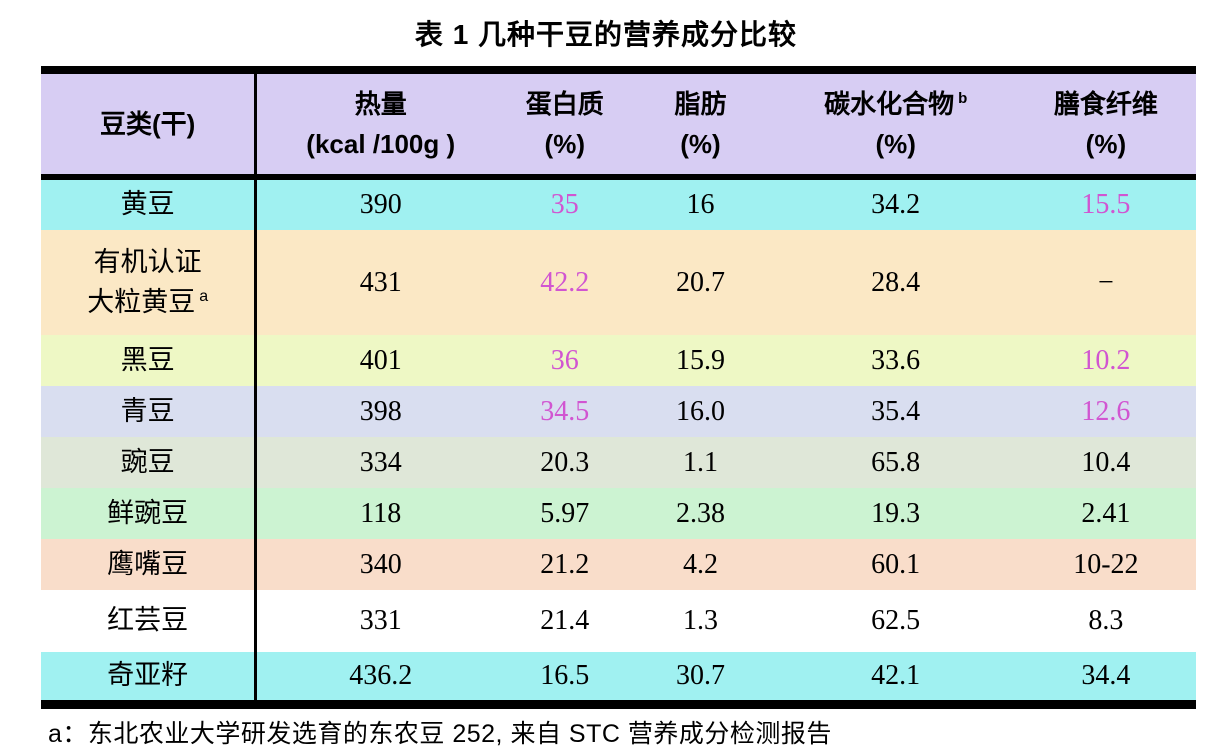 This screenshot has height=751, width=1212. Describe the element at coordinates (896, 103) in the screenshot. I see `header-label: 碳水化合物 b` at that location.